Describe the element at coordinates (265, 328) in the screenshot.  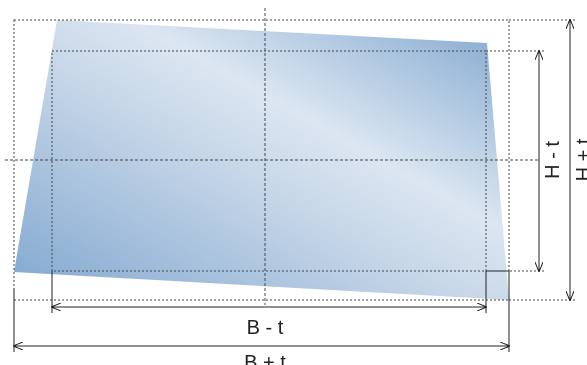
I see `label-width-inner: B - t` at that location.